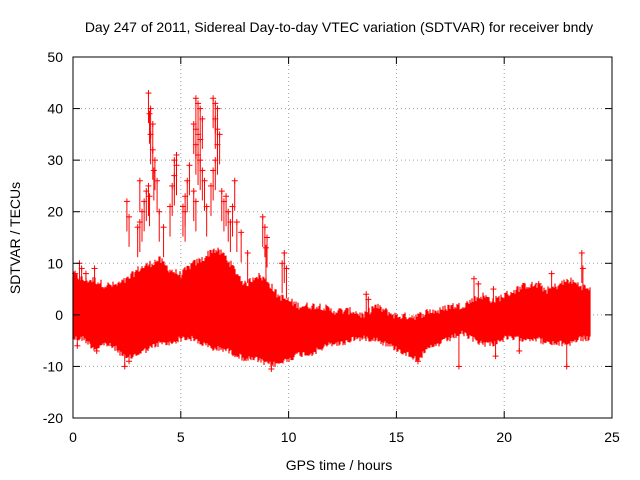 The image size is (640, 480). What do you see at coordinates (397, 437) in the screenshot?
I see `x-tick-label: 15` at bounding box center [397, 437].